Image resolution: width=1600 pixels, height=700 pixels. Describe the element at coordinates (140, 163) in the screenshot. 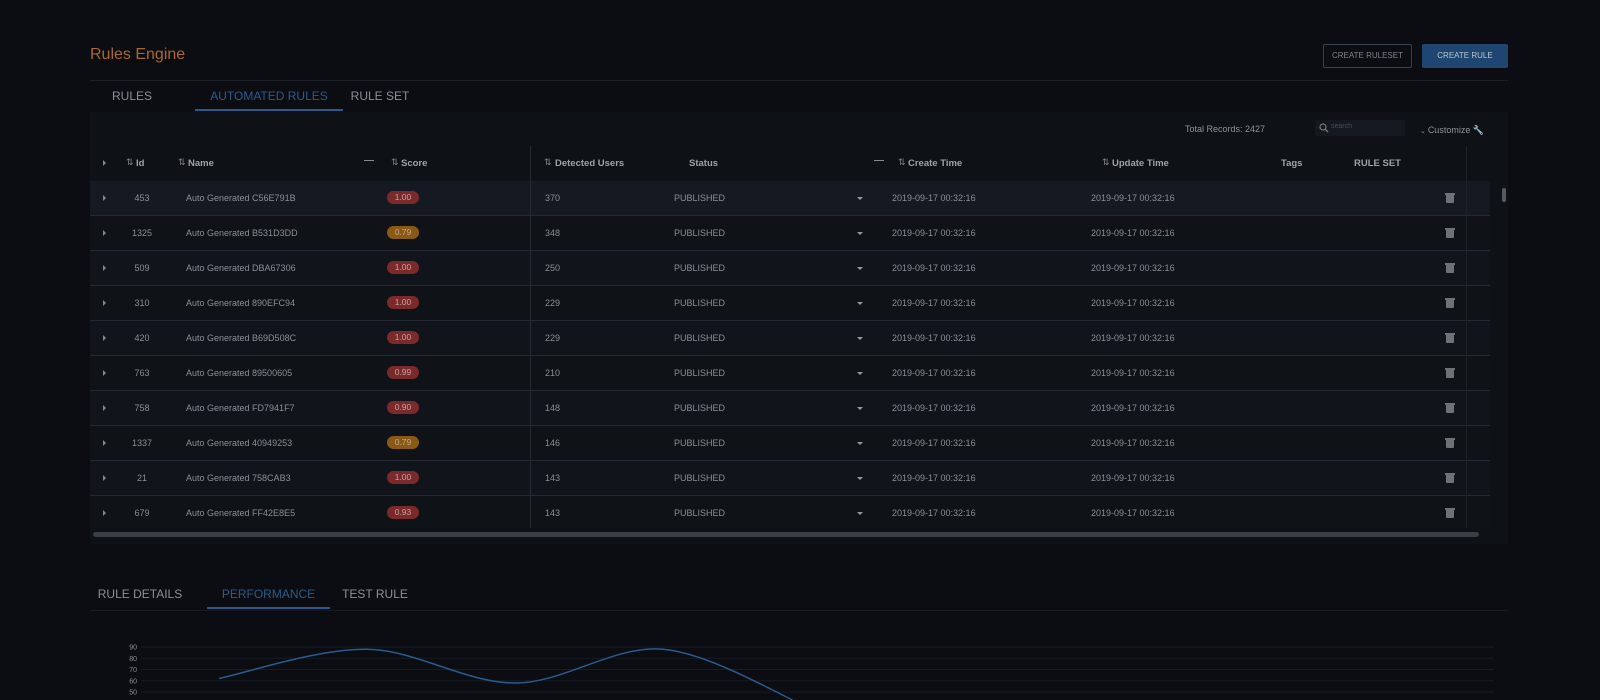

I see `column-header: Id` at that location.